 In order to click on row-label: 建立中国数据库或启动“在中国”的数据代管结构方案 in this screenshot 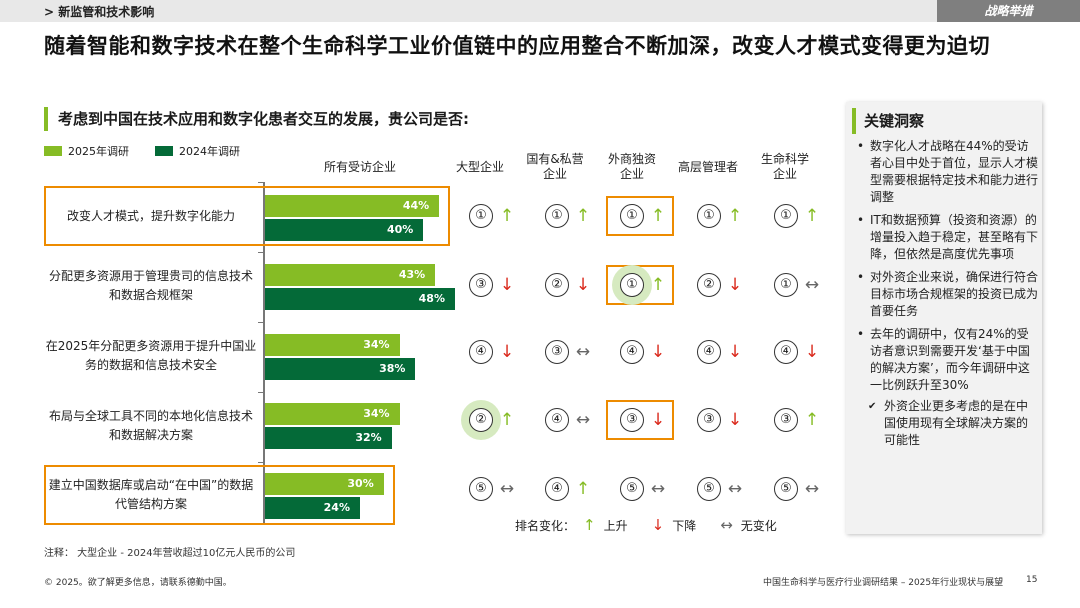, I will do `click(151, 494)`.